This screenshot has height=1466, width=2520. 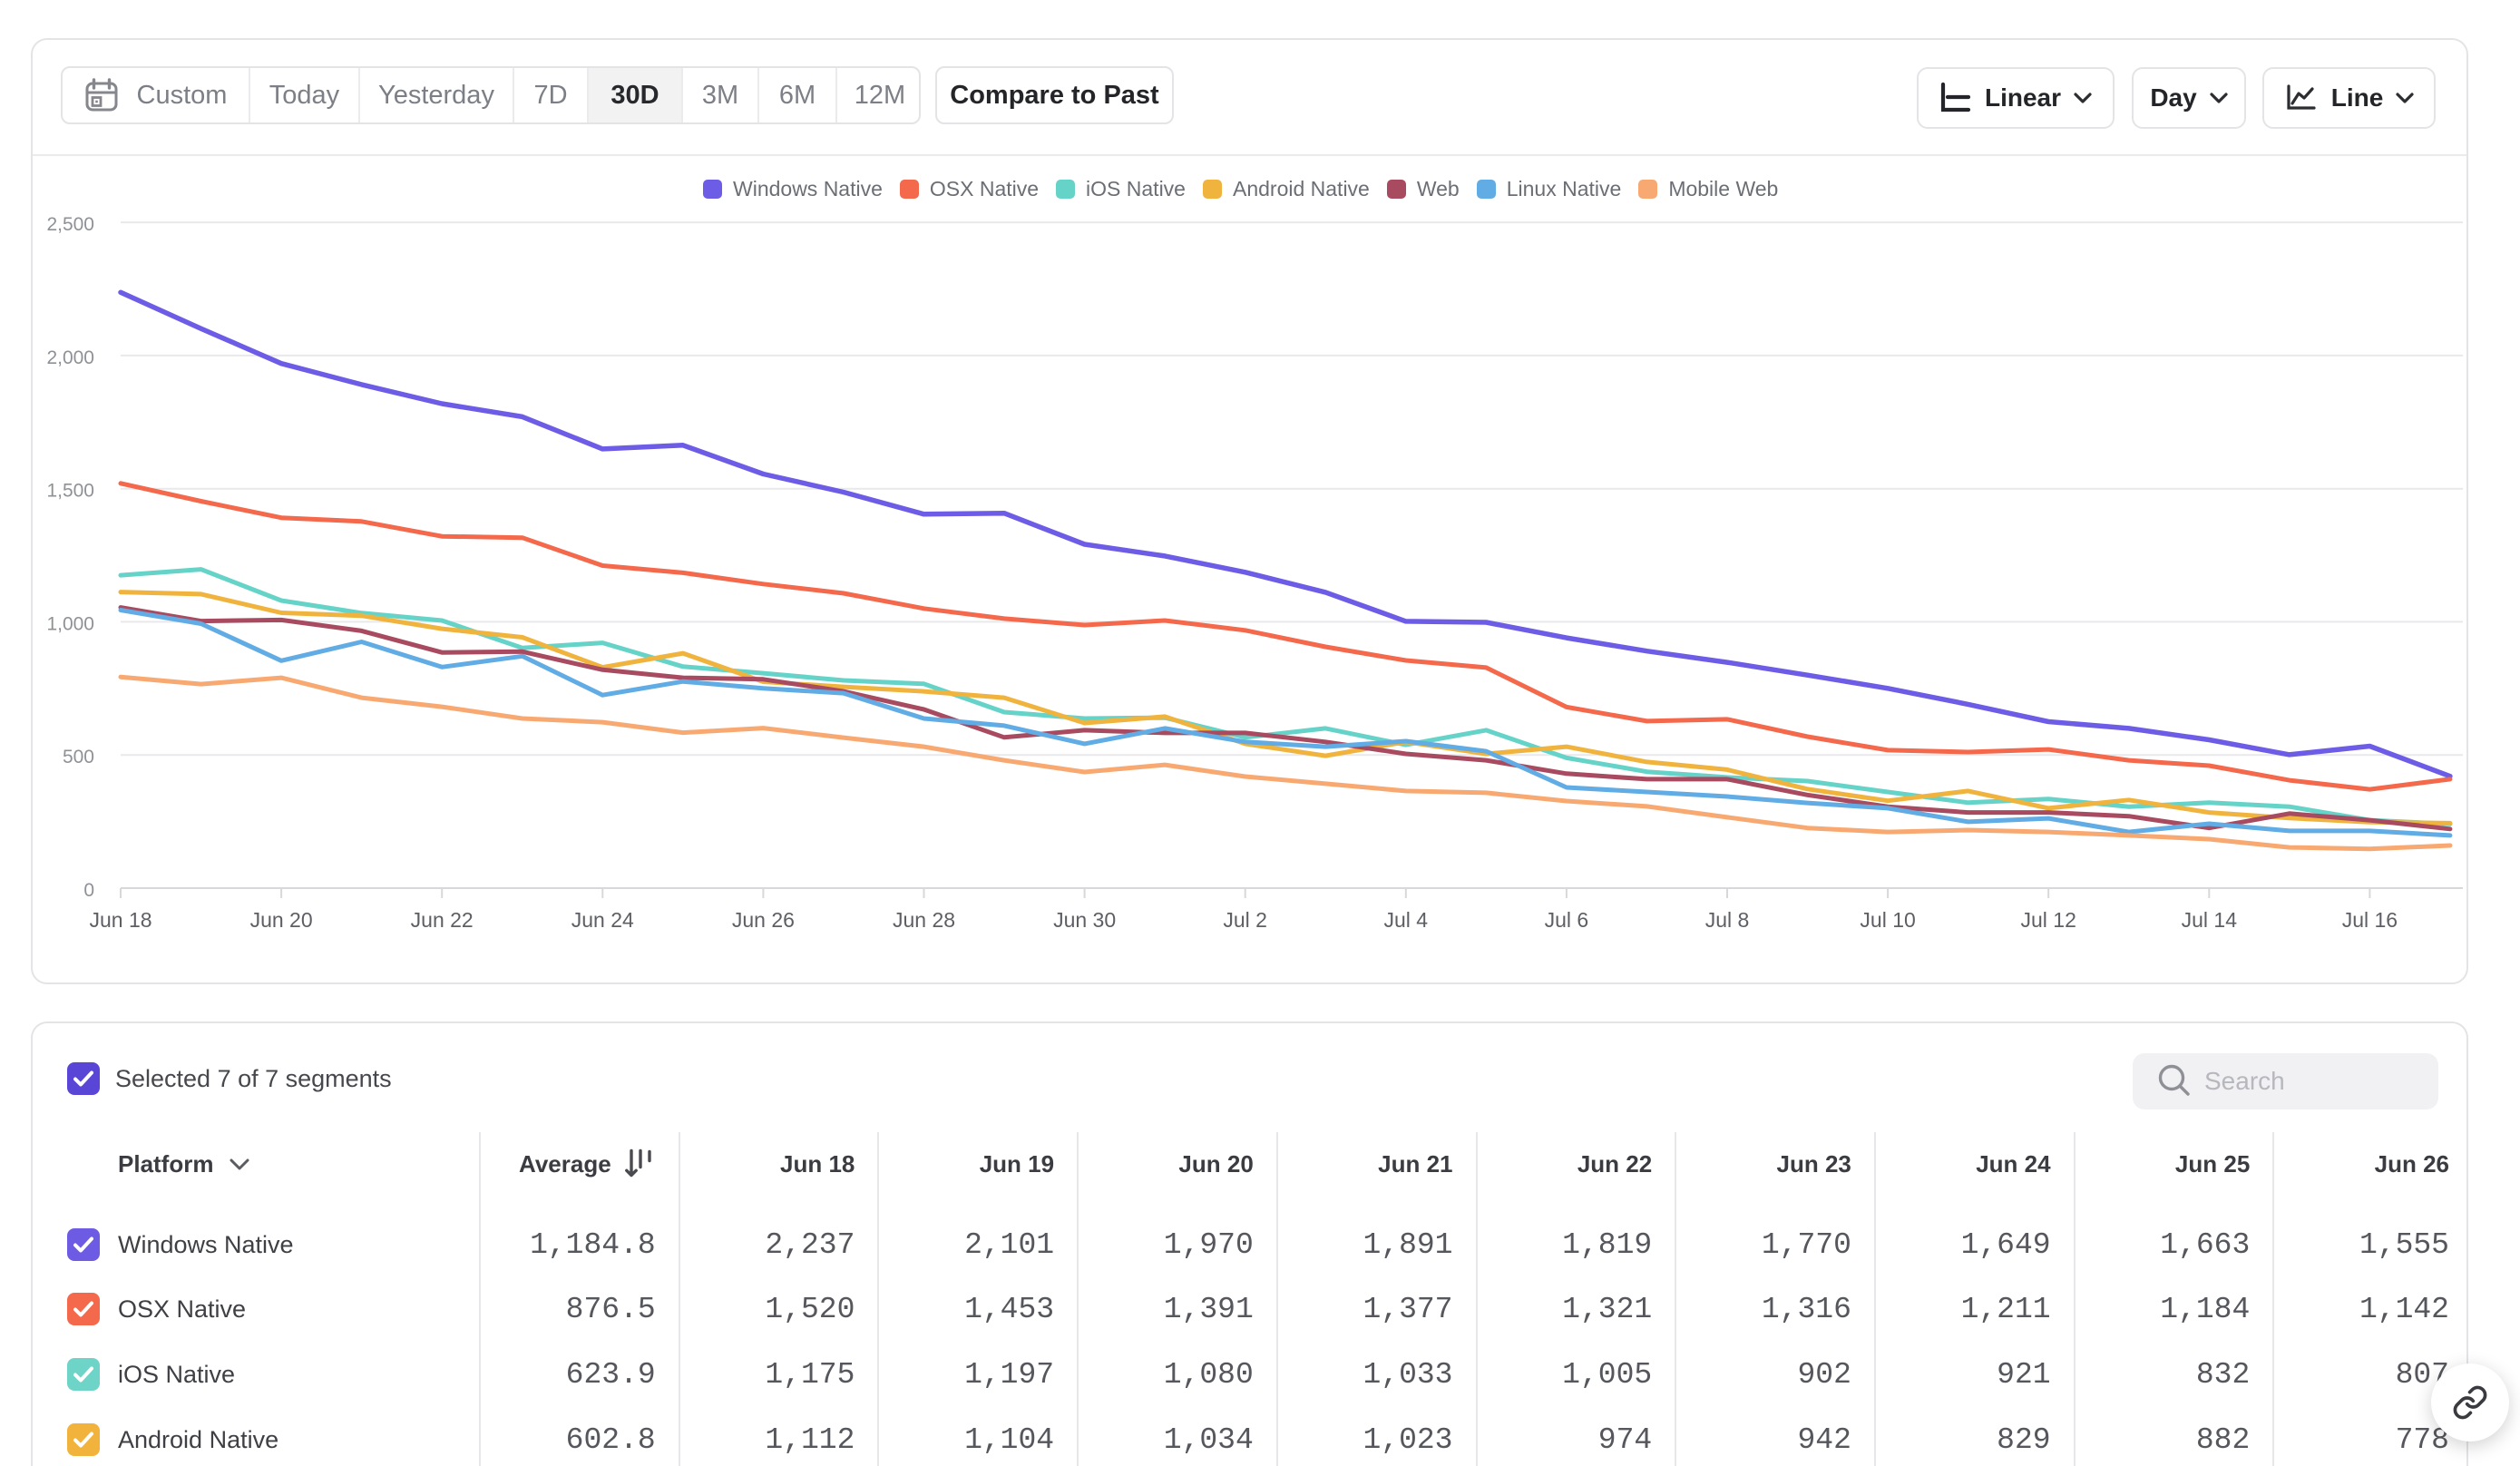 What do you see at coordinates (70, 491) in the screenshot?
I see `svg-text: 1,500` at bounding box center [70, 491].